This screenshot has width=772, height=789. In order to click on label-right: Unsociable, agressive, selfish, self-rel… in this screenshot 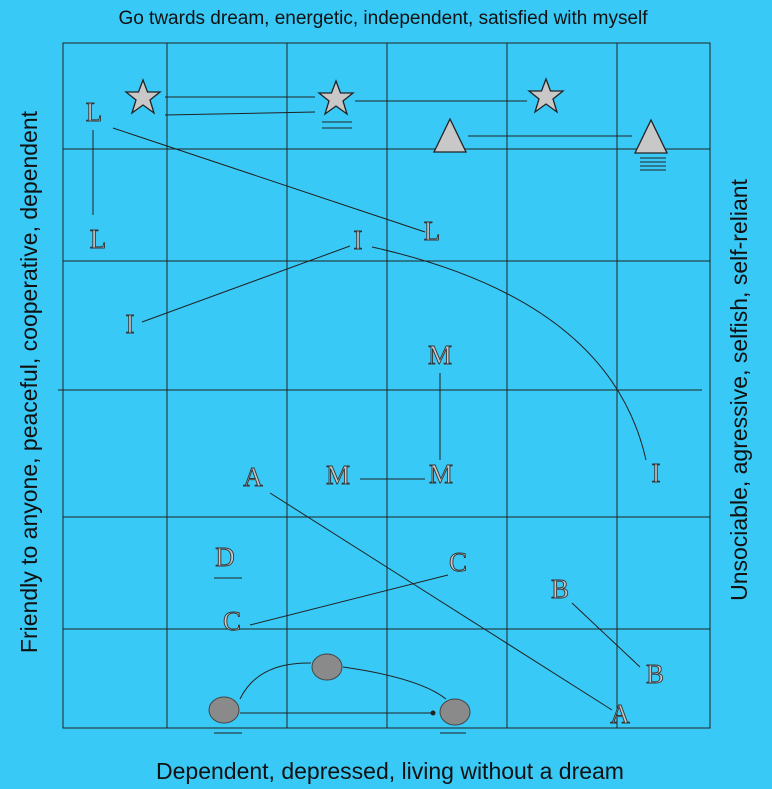, I will do `click(739, 389)`.